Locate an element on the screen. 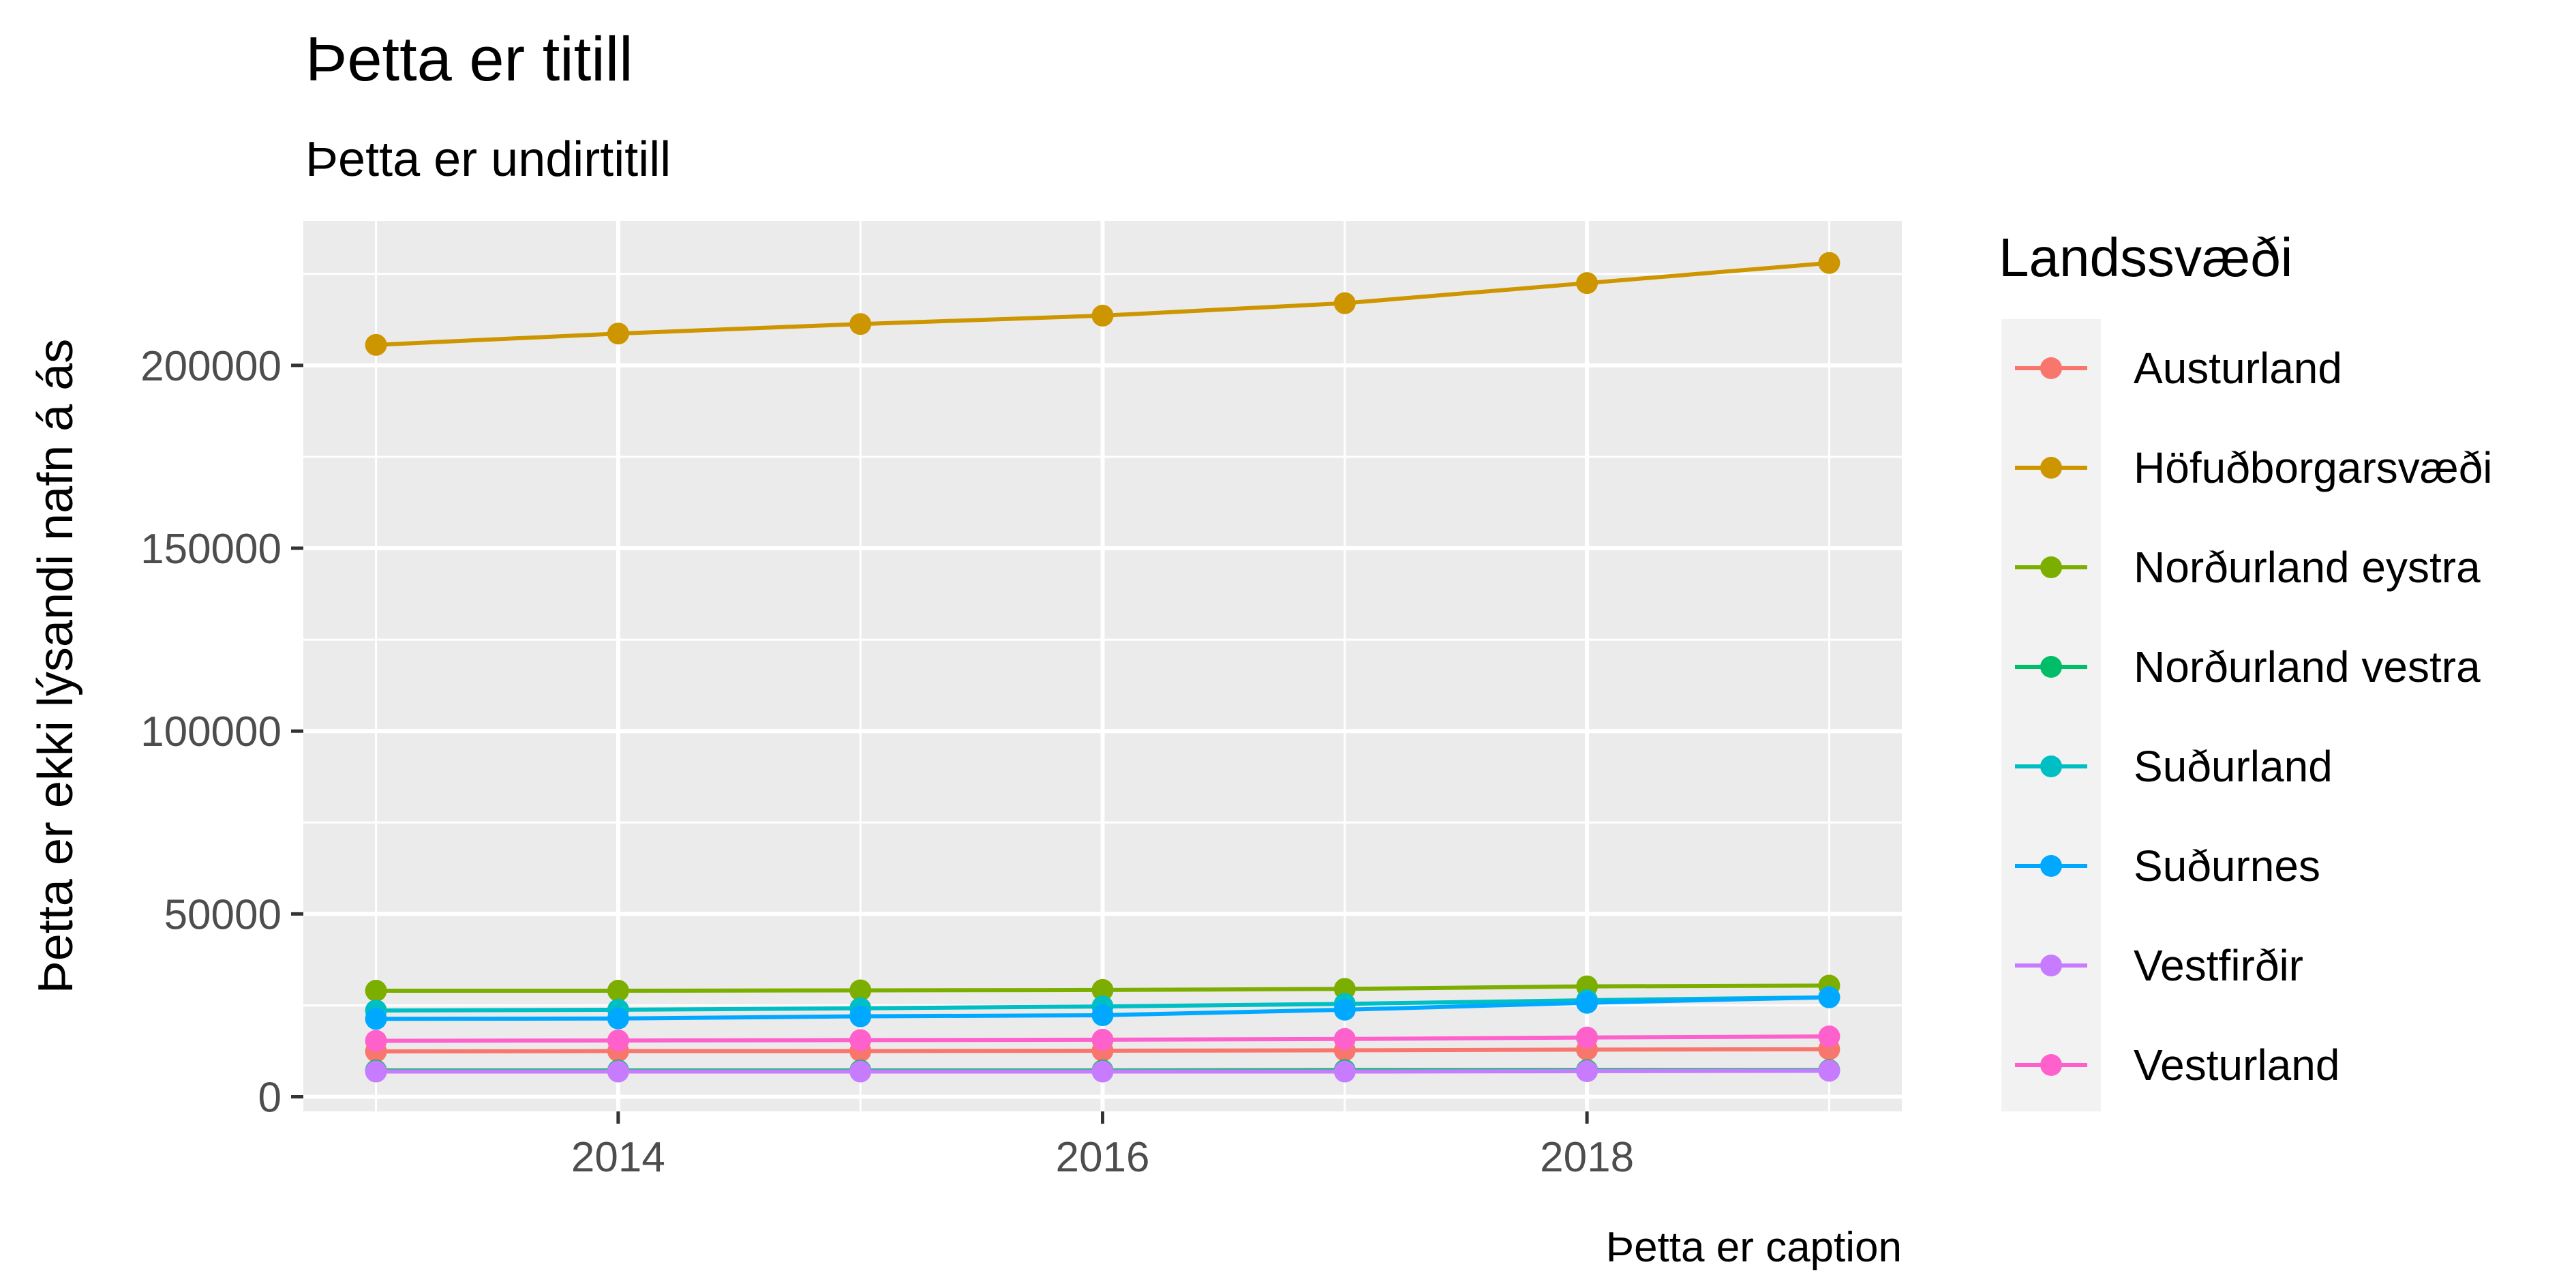 Image resolution: width=2576 pixels, height=1288 pixels. series-Suðurnes is located at coordinates (1102, 1008).